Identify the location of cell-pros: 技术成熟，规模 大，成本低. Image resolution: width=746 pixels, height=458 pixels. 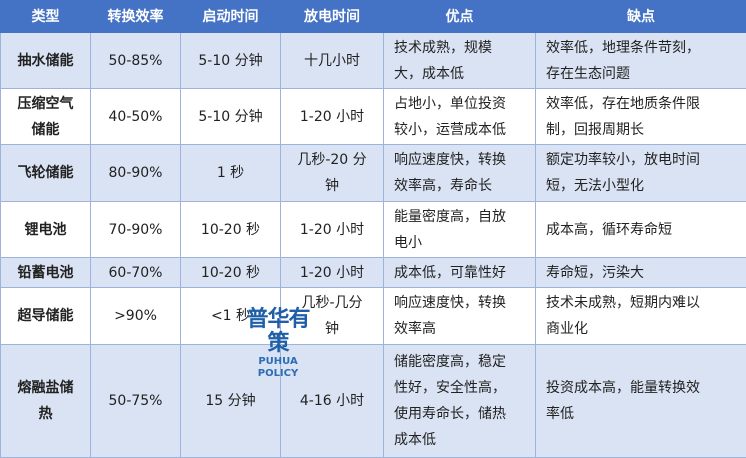
(460, 61).